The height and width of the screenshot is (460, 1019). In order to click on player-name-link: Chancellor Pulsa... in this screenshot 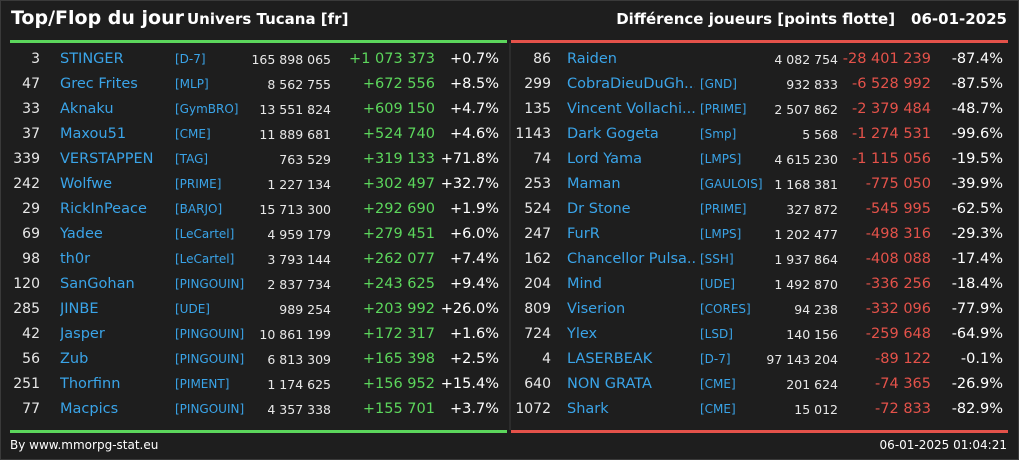, I will do `click(631, 259)`.